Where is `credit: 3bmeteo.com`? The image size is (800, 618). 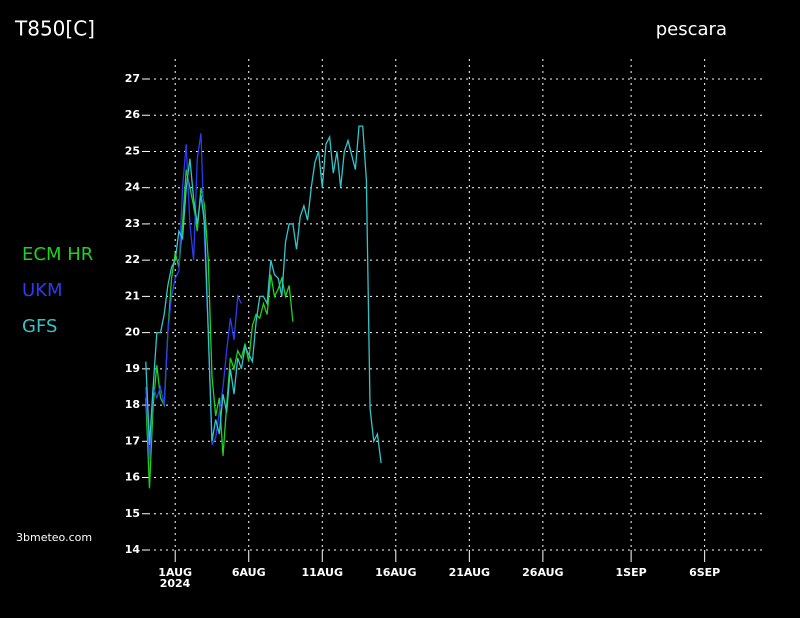
credit: 3bmeteo.com is located at coordinates (54, 537).